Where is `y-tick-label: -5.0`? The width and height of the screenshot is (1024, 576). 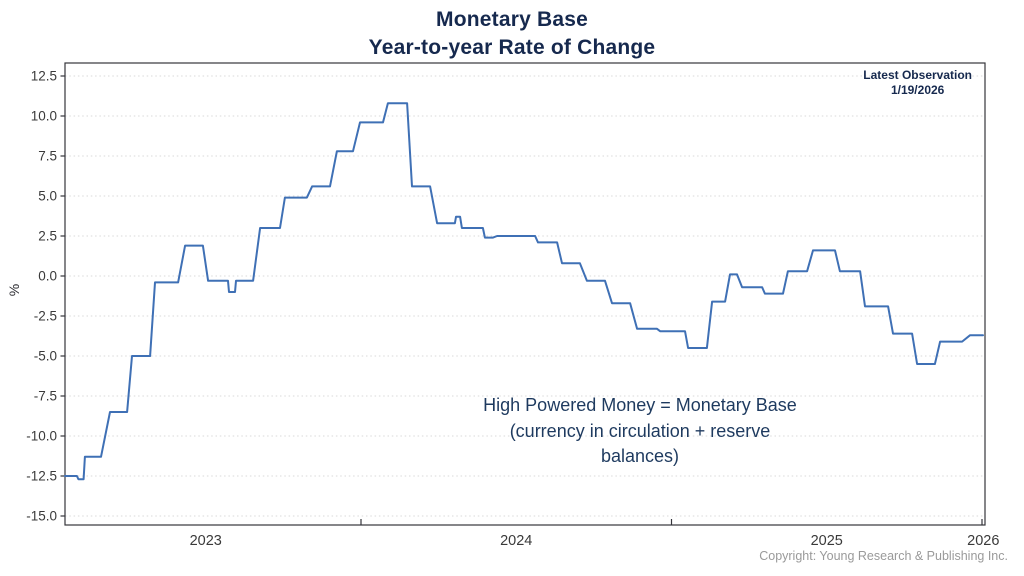 y-tick-label: -5.0 is located at coordinates (45, 356).